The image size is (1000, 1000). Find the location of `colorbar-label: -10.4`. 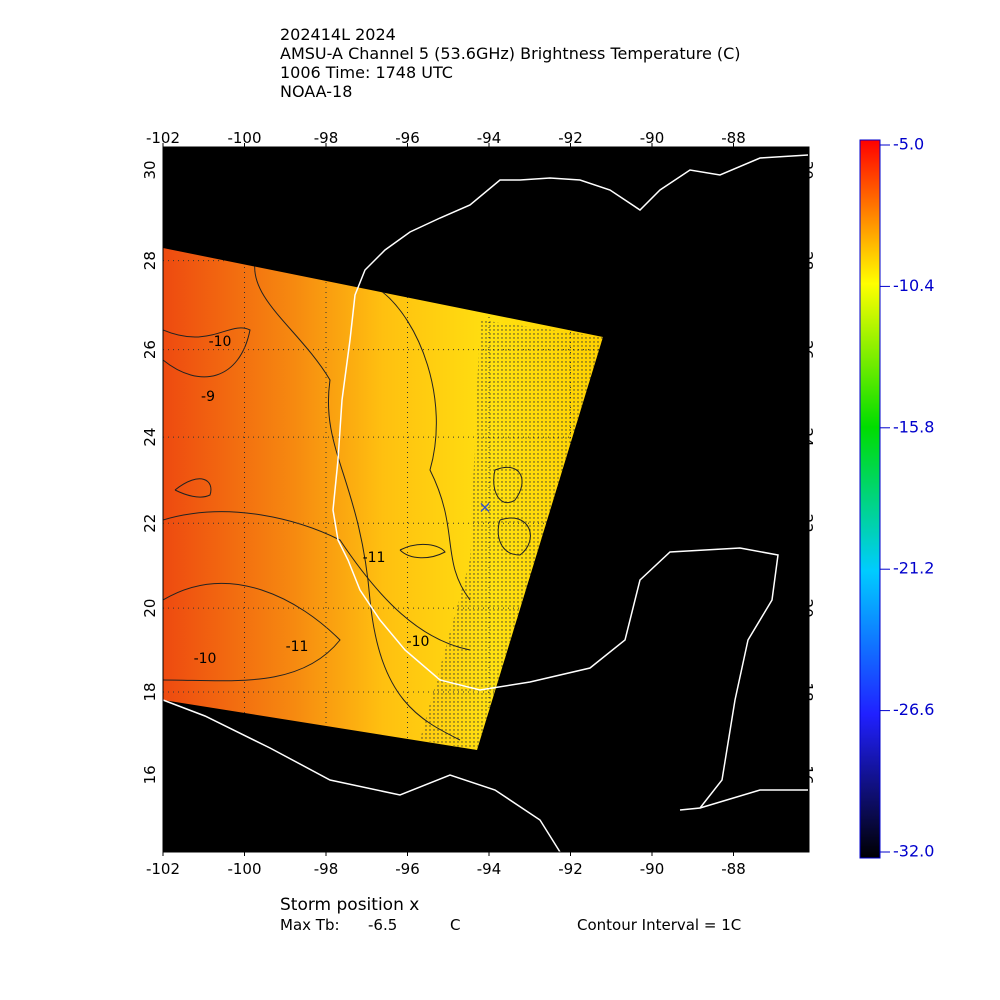

colorbar-label: -10.4 is located at coordinates (913, 285).